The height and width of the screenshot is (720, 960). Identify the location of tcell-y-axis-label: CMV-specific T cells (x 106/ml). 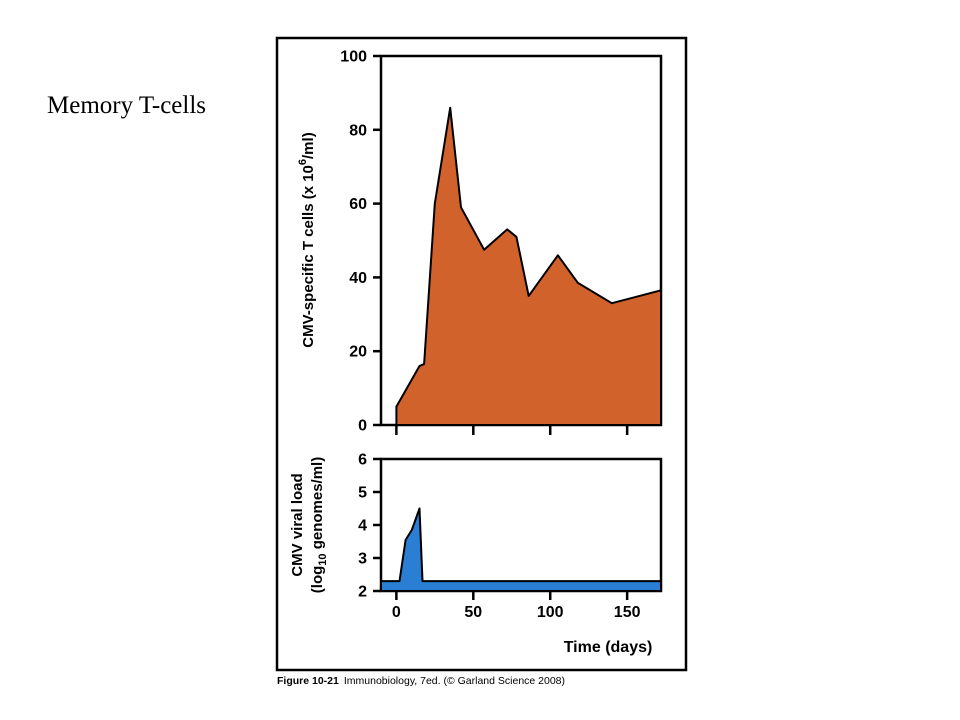
(307, 239).